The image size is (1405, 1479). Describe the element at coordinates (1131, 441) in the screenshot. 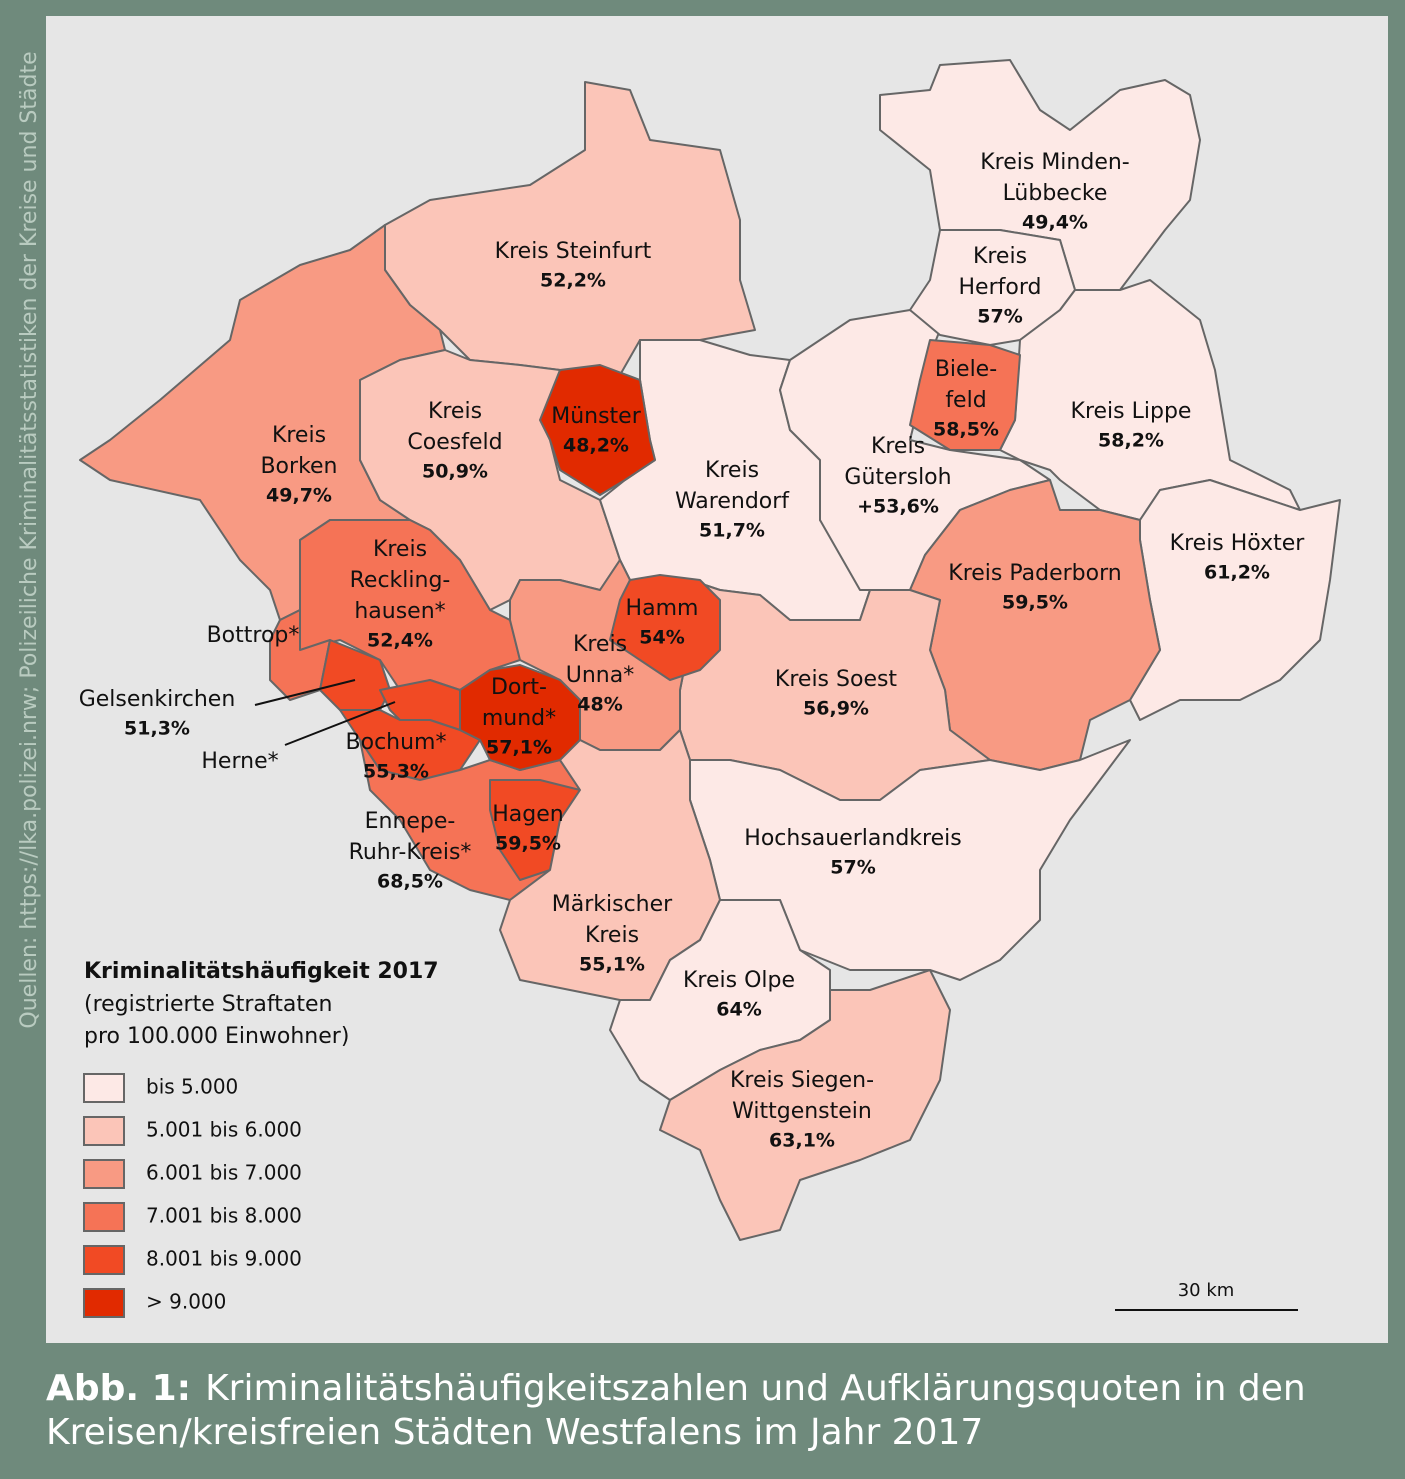

I see `region-value: 58,2%` at that location.